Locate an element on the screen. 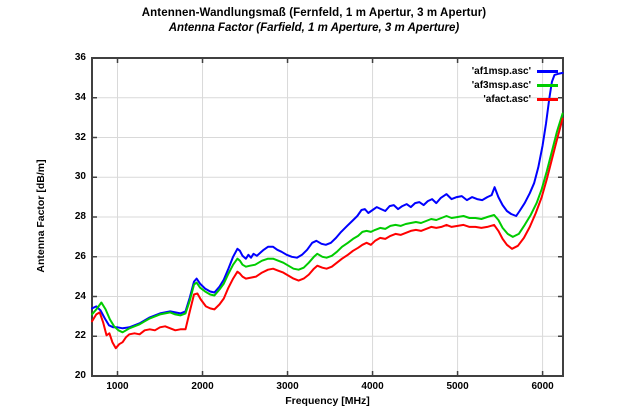 Image resolution: width=640 pixels, height=420 pixels. legend-item-afact: 'afact.asc' is located at coordinates (515, 99).